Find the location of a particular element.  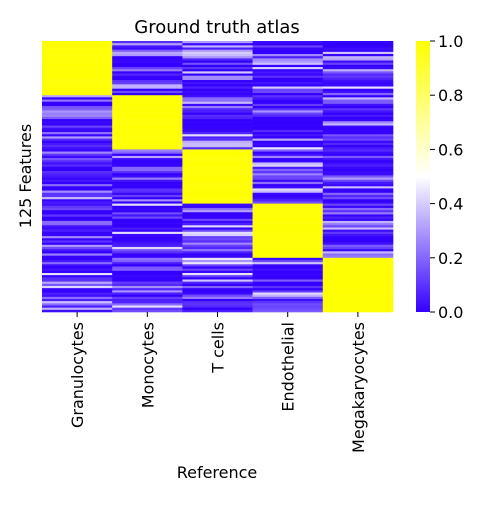

colorbar-tick-label: 0.4 is located at coordinates (450, 204).